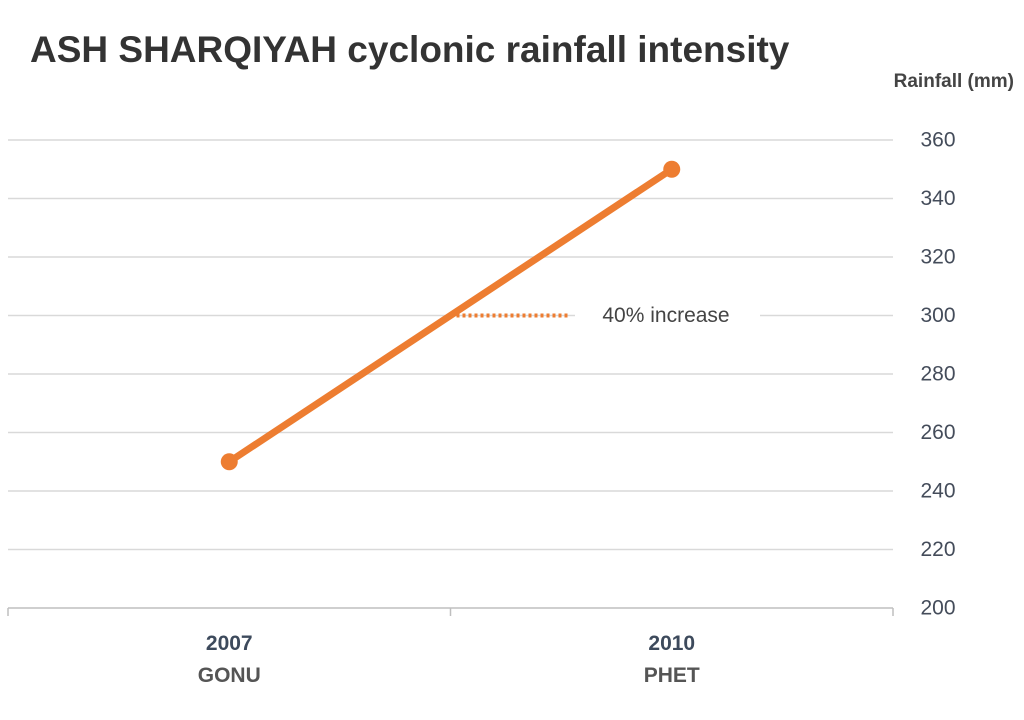 Image resolution: width=1024 pixels, height=720 pixels. Describe the element at coordinates (672, 675) in the screenshot. I see `x-sublabel-phet: PHET` at that location.